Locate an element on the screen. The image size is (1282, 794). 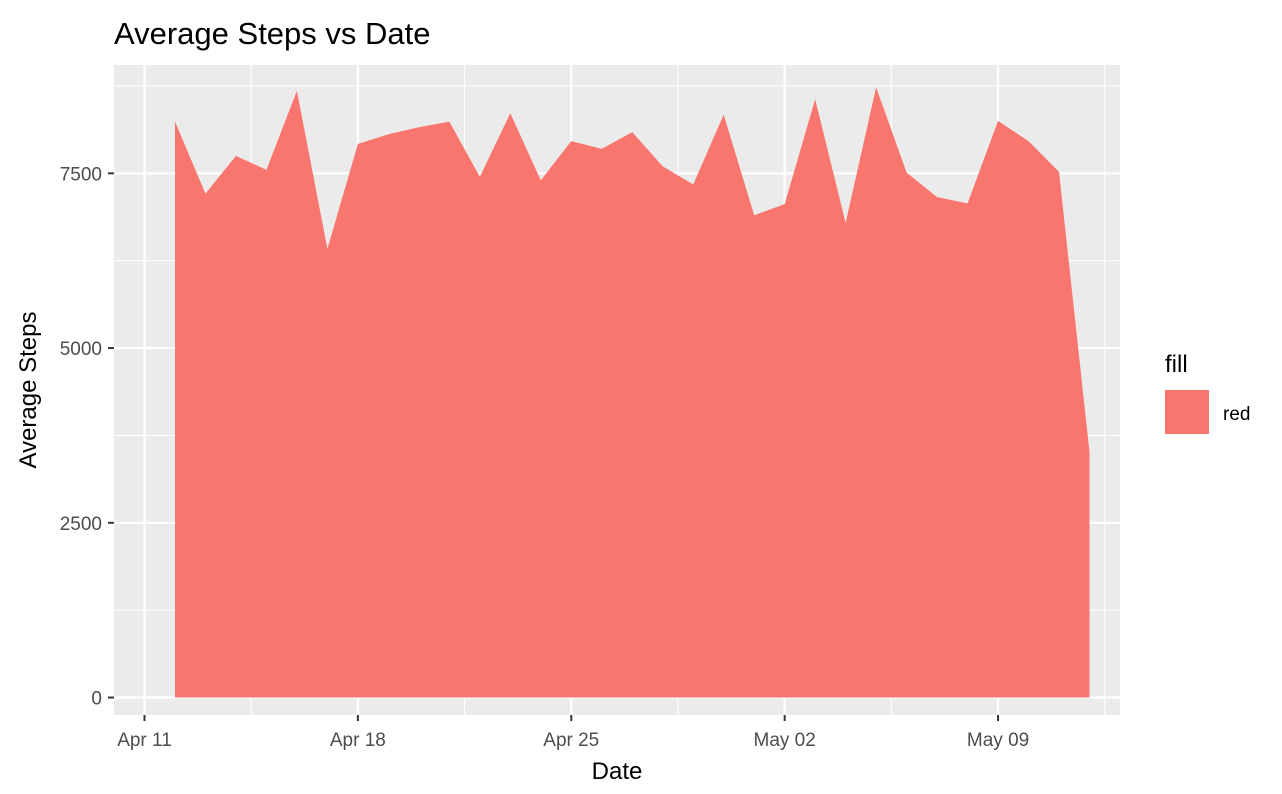
x-tick-label: May 02 is located at coordinates (785, 740).